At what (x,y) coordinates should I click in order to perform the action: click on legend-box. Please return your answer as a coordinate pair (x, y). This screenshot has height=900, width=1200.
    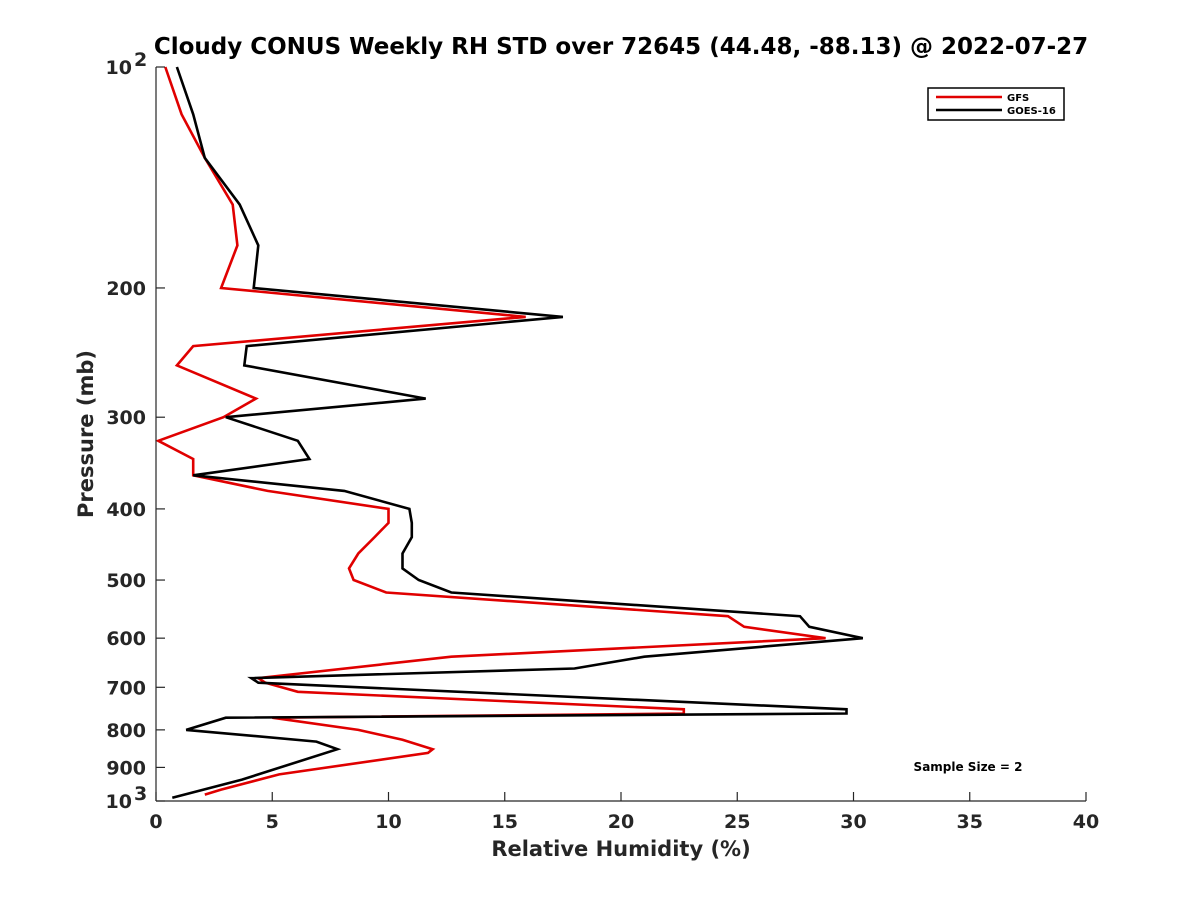
    Looking at the image, I should click on (996, 104).